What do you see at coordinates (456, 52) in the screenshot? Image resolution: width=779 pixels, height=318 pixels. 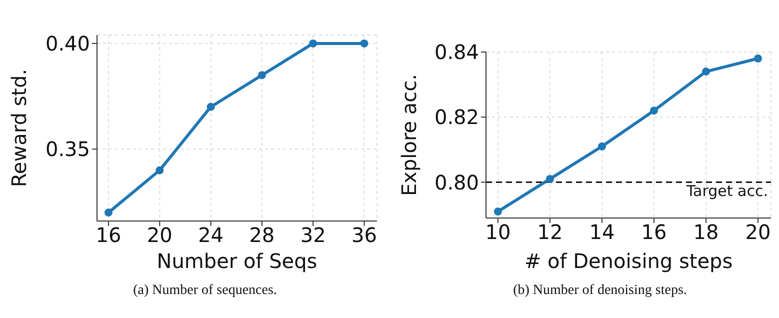 I see `y-tick-label: 0.84` at bounding box center [456, 52].